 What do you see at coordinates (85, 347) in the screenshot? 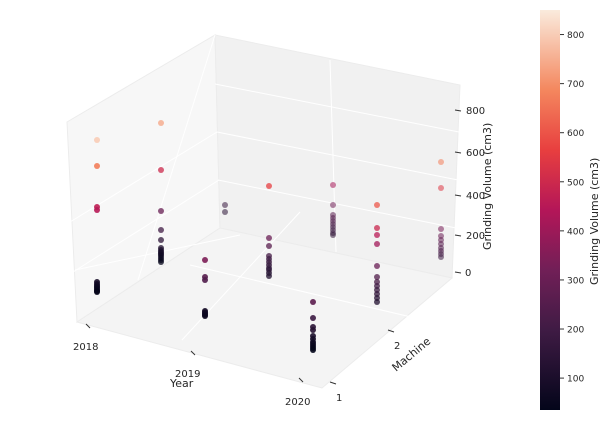
I see `x-tick-label: 2018` at bounding box center [85, 347].